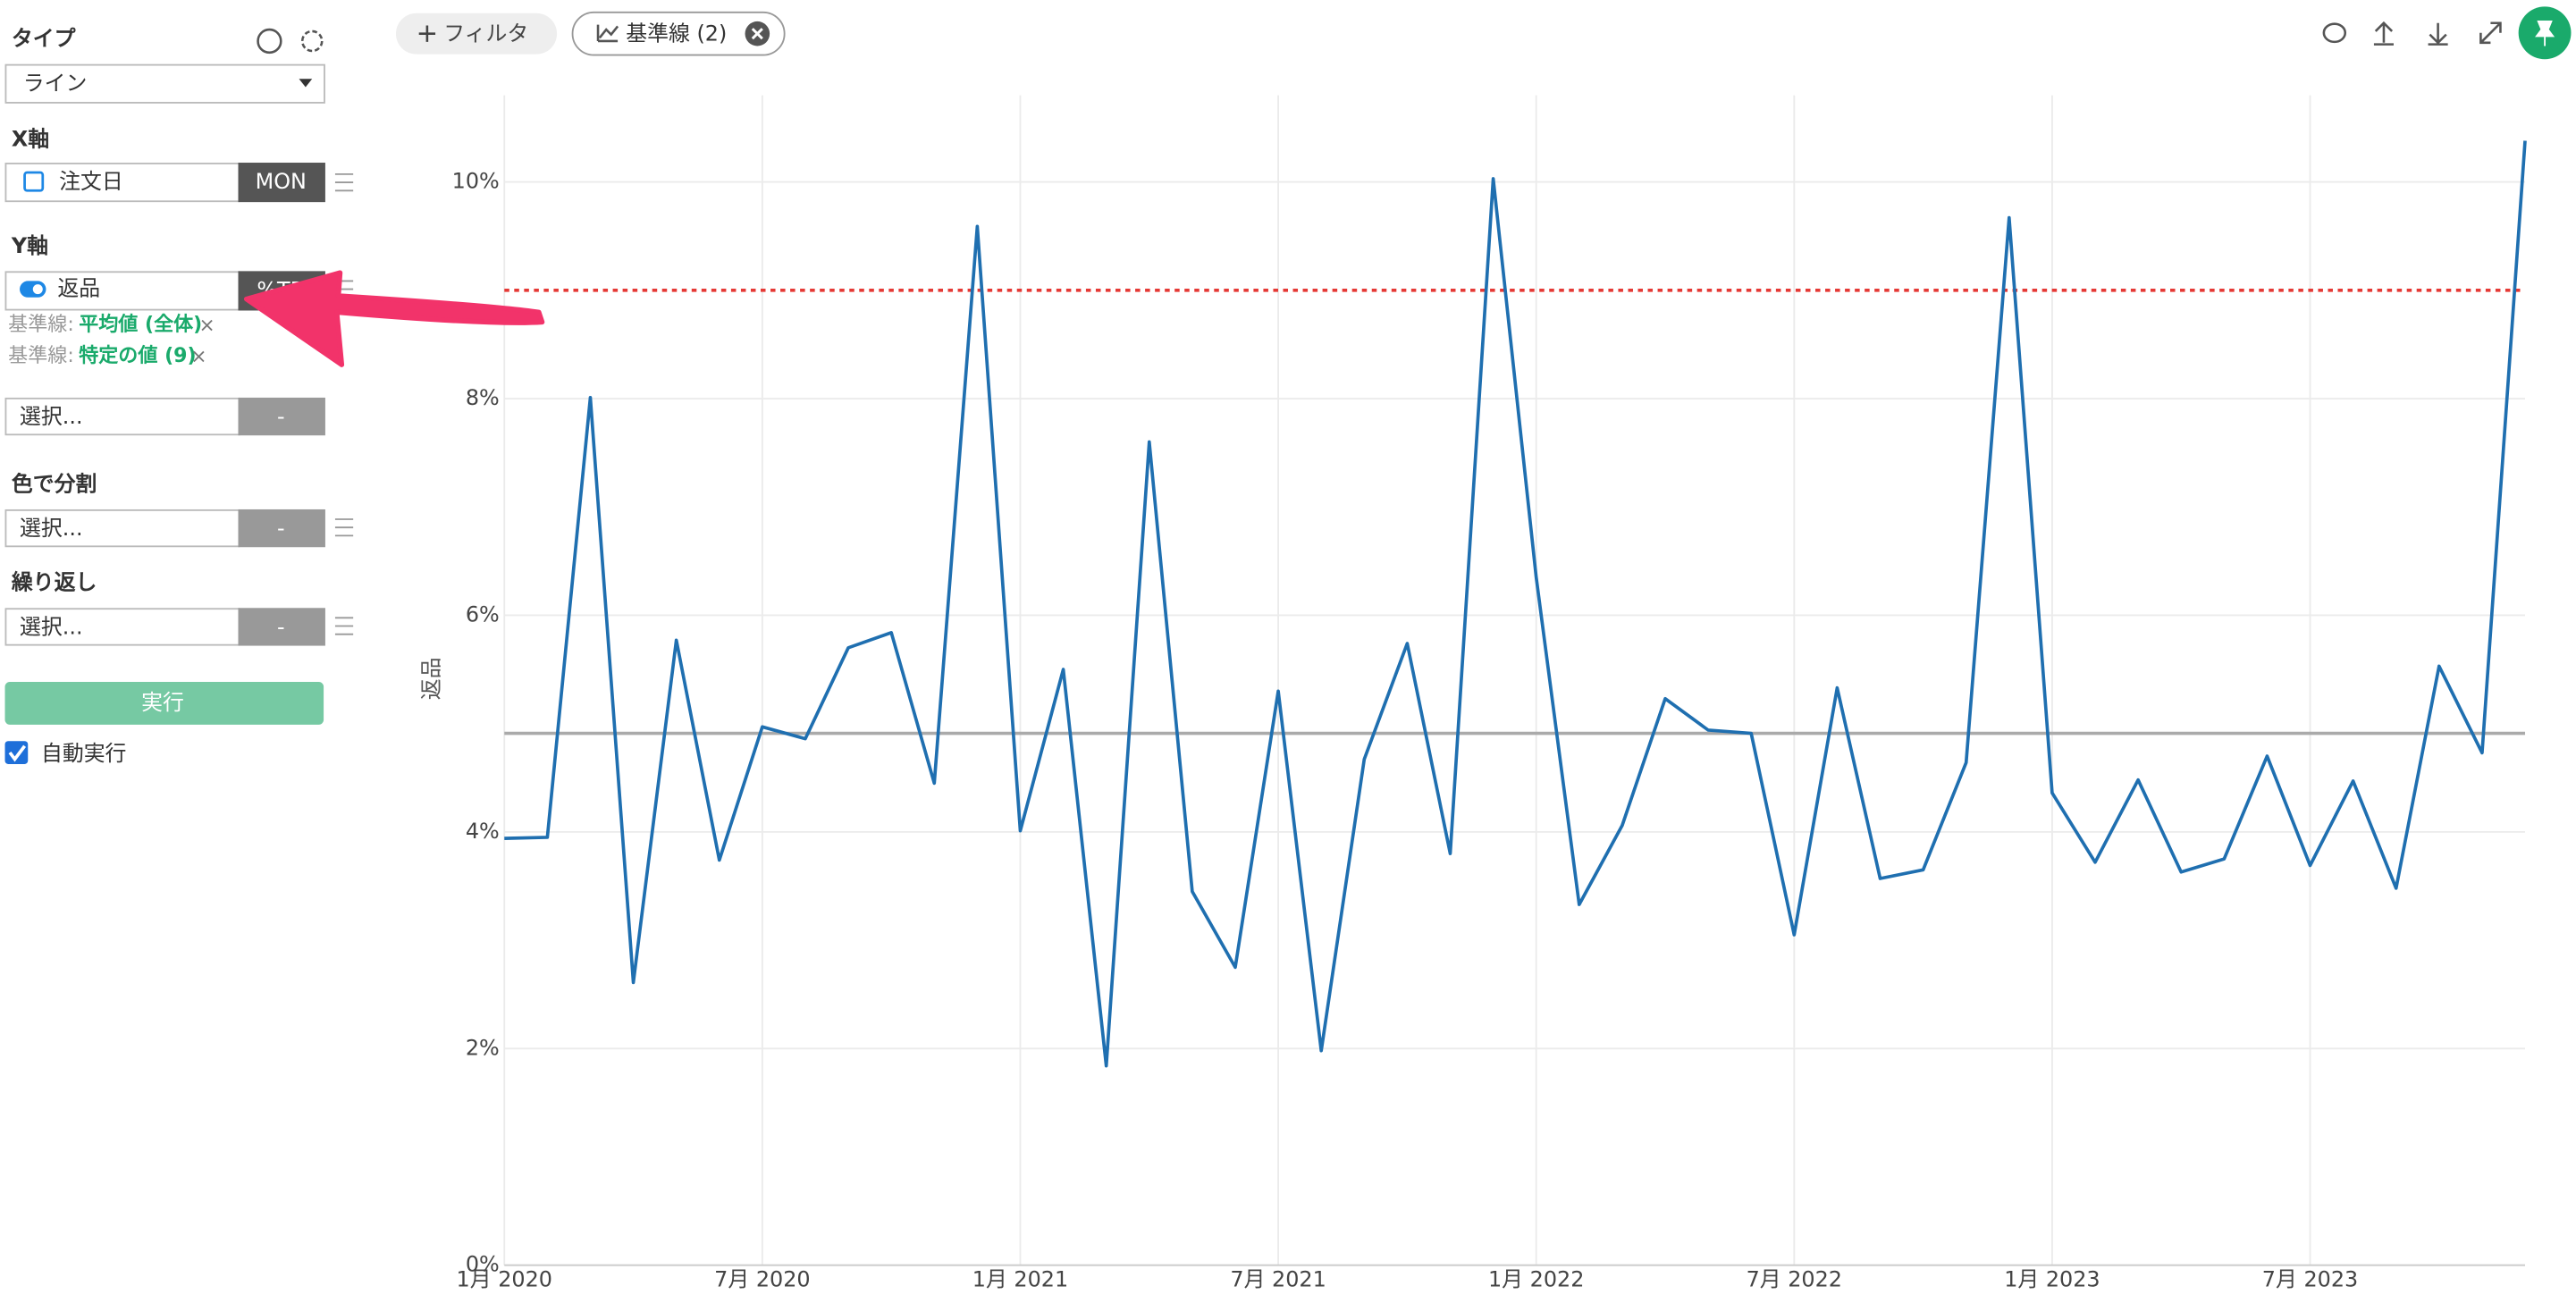 This screenshot has height=1303, width=2576. Describe the element at coordinates (37, 289) in the screenshot. I see `toggle-knob` at that location.